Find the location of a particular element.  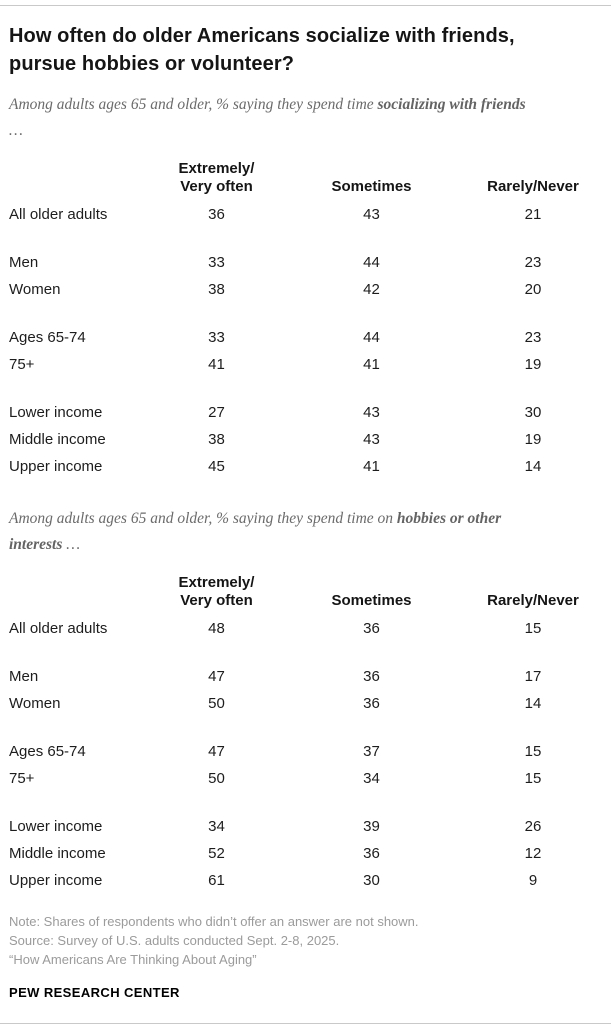

top-divider is located at coordinates (305, 5).